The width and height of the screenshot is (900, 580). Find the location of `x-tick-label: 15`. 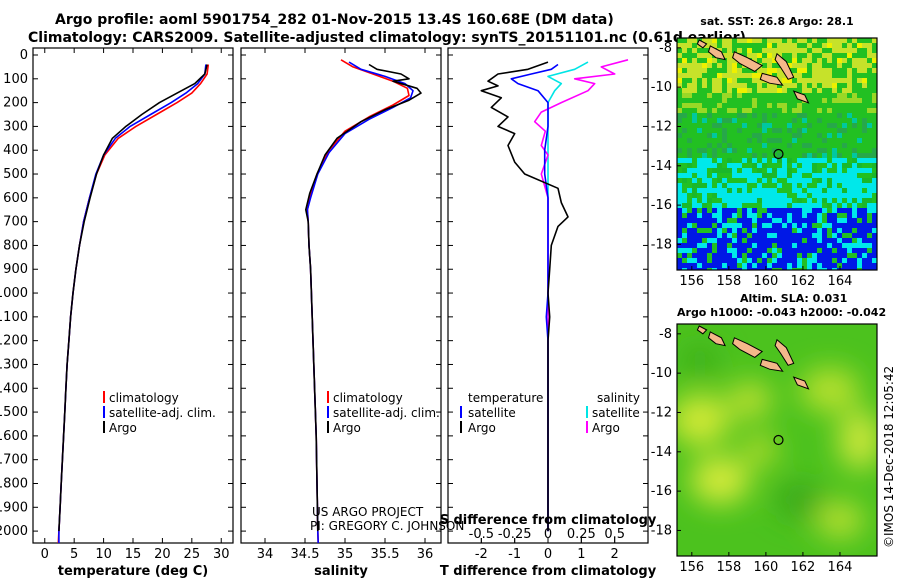

x-tick-label: 15 is located at coordinates (133, 554).